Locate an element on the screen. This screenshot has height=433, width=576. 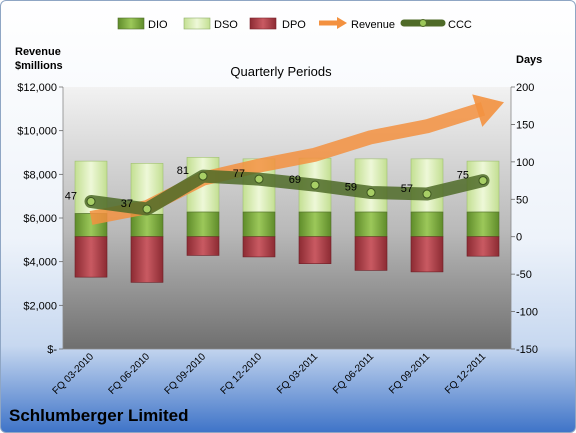
ccc-data-label: 37 is located at coordinates (127, 204).